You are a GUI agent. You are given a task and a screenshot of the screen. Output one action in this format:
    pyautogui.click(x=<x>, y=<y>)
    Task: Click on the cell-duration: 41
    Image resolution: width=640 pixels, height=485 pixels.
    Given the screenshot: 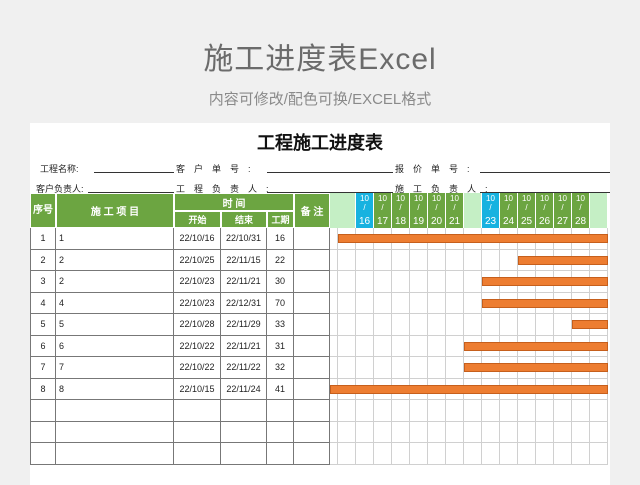 What is the action you would take?
    pyautogui.click(x=280, y=389)
    